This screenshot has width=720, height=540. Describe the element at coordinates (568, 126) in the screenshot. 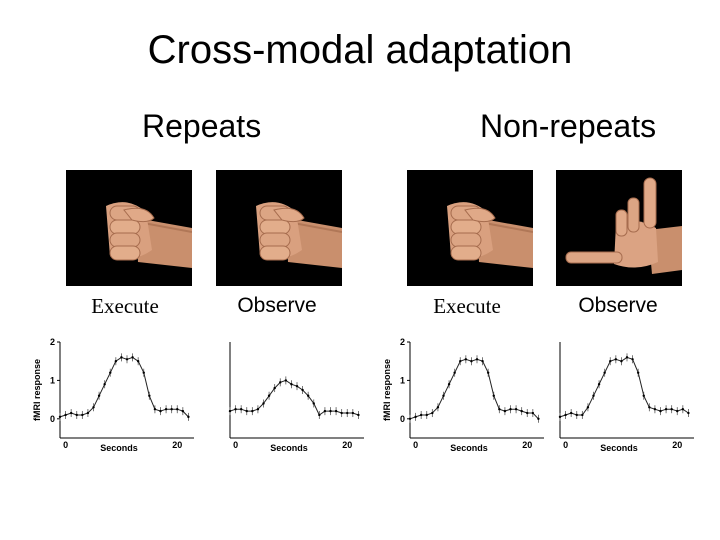

I see `group-label-non-repeats: Non-repeats` at that location.